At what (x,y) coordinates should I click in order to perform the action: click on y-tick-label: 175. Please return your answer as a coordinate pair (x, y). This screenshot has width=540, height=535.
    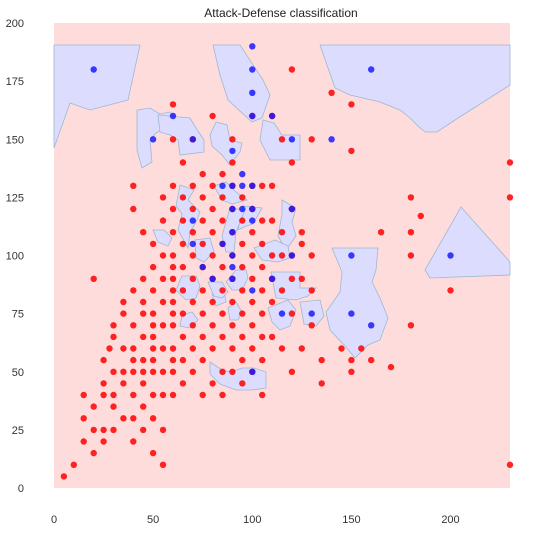
    Looking at the image, I should click on (15, 82).